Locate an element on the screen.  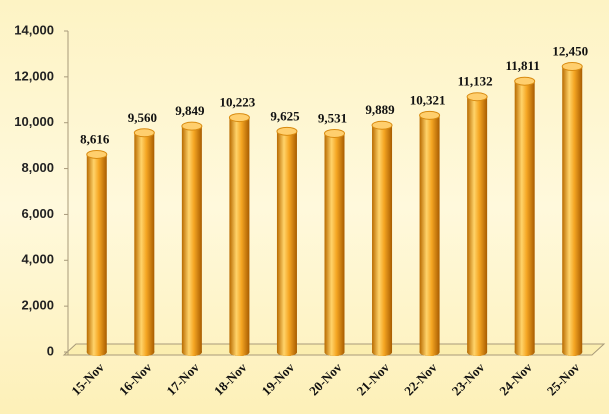
value-label: 10,223 is located at coordinates (238, 102).